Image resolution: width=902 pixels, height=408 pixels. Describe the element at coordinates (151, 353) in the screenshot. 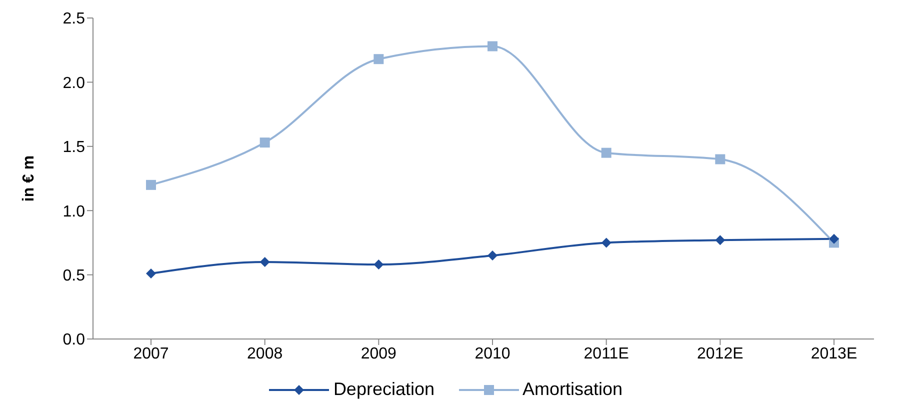

I see `x-tick-label: 2007` at that location.